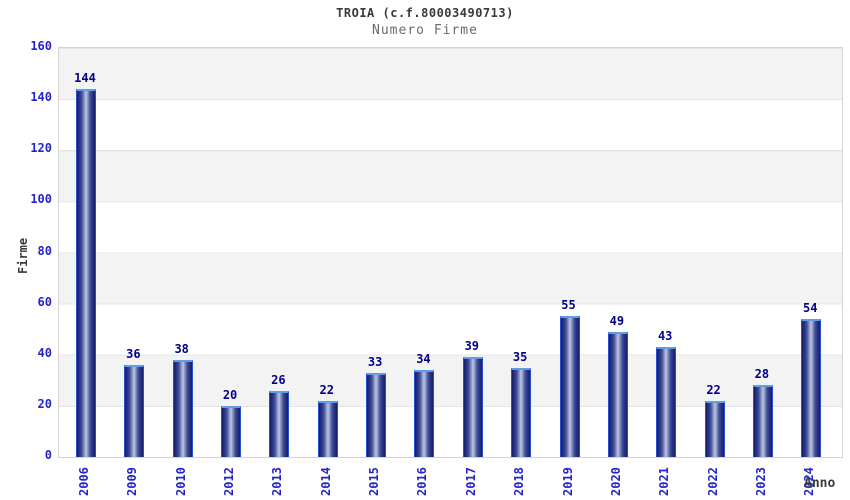 Image resolution: width=850 pixels, height=500 pixels. Describe the element at coordinates (48, 455) in the screenshot. I see `y-tick-label: 0` at that location.